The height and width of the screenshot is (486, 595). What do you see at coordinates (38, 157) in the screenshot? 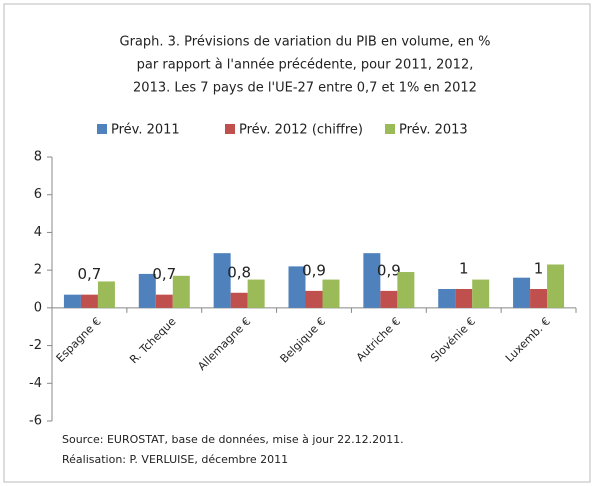
I see `y-tick-label: 8` at bounding box center [38, 157].